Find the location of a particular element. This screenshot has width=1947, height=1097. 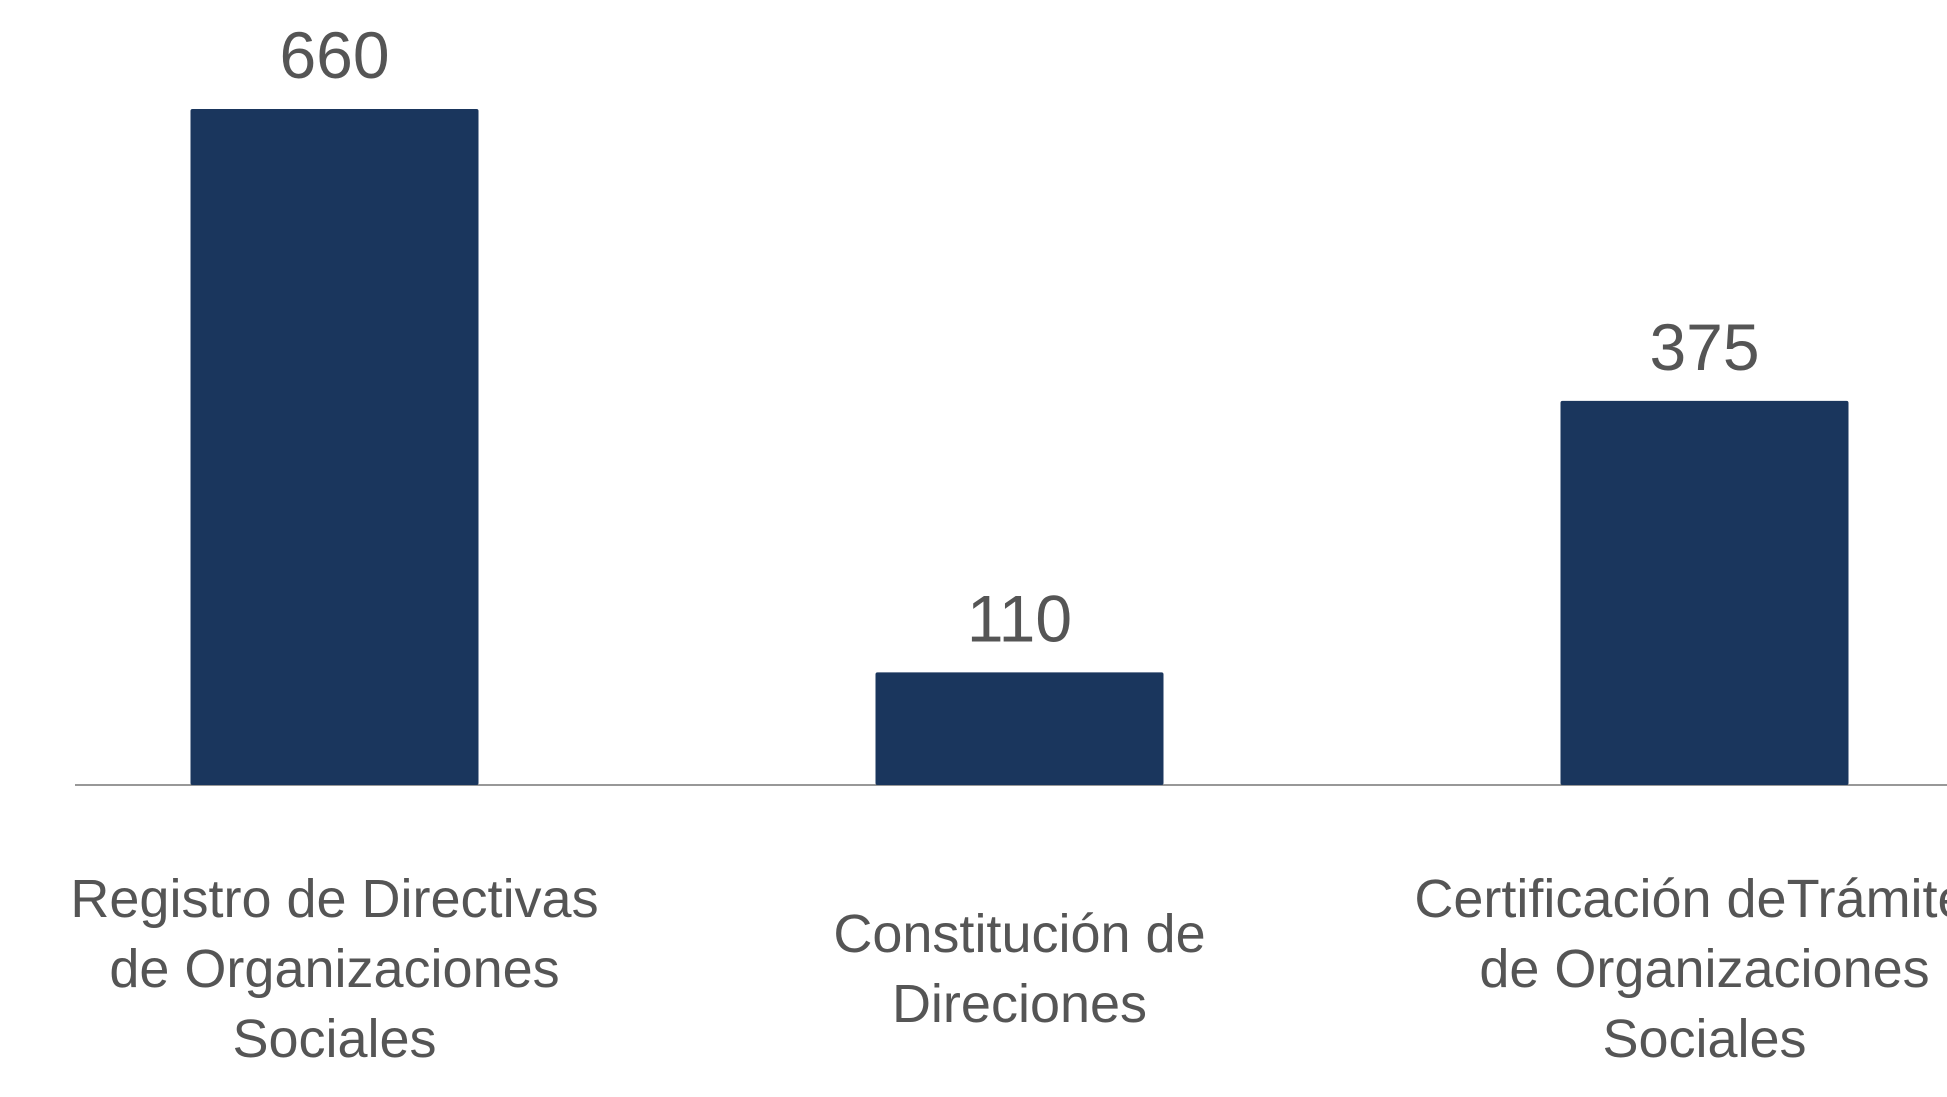

value-label: 110 is located at coordinates (1019, 618).